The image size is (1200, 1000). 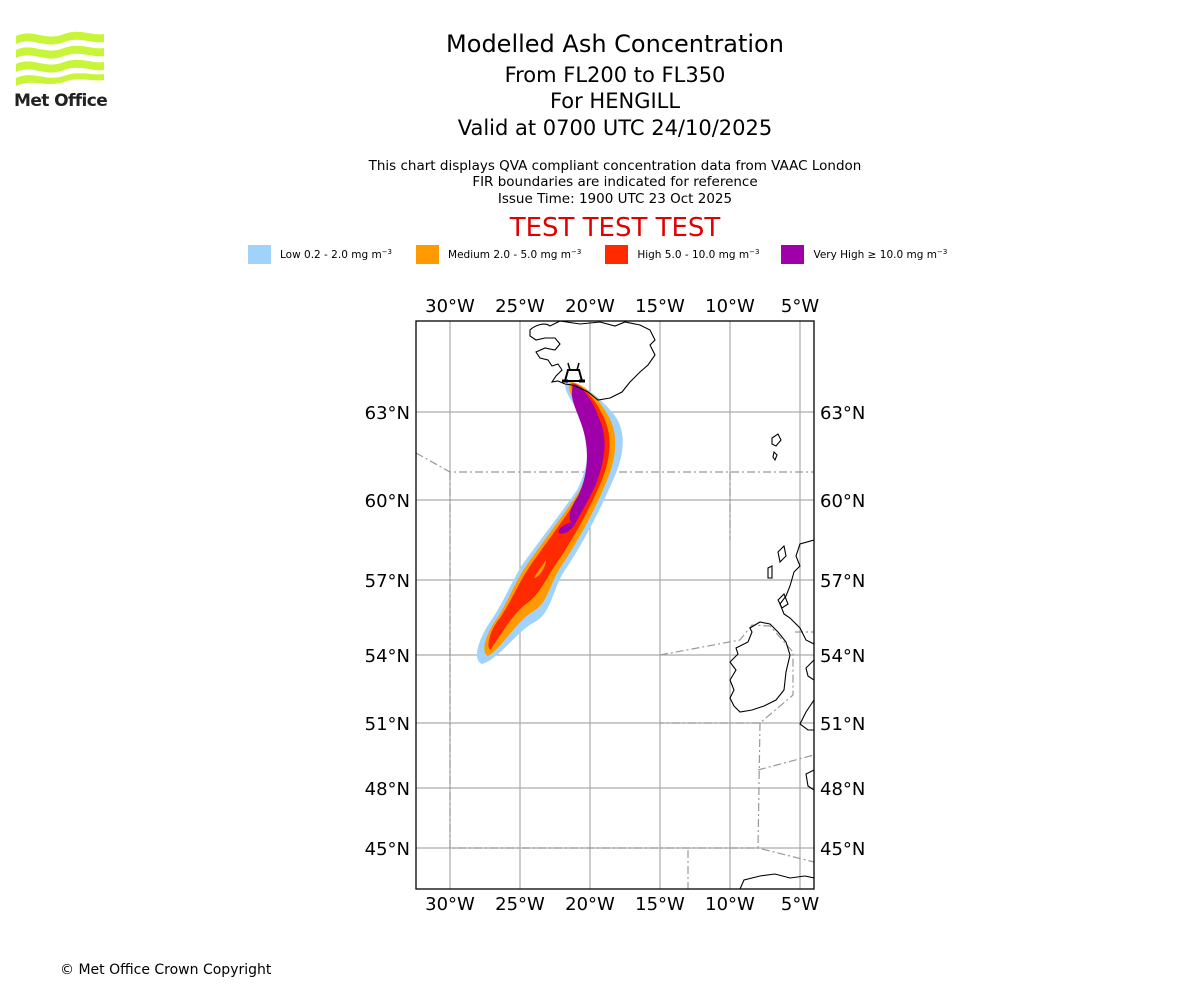 I want to click on test-banner: TEST TEST TEST, so click(x=615, y=228).